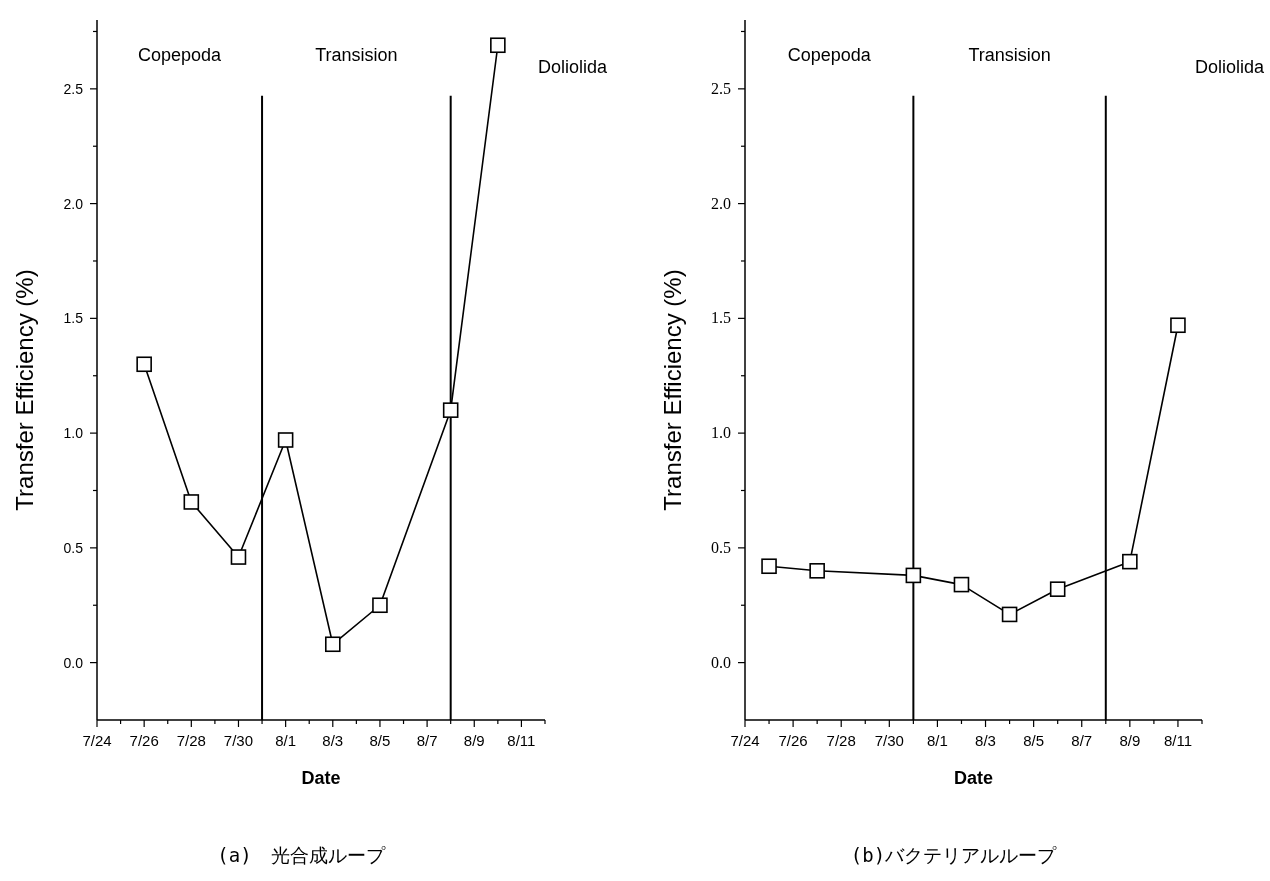  I want to click on text: (b)バクテリアルループ, so click(954, 855).